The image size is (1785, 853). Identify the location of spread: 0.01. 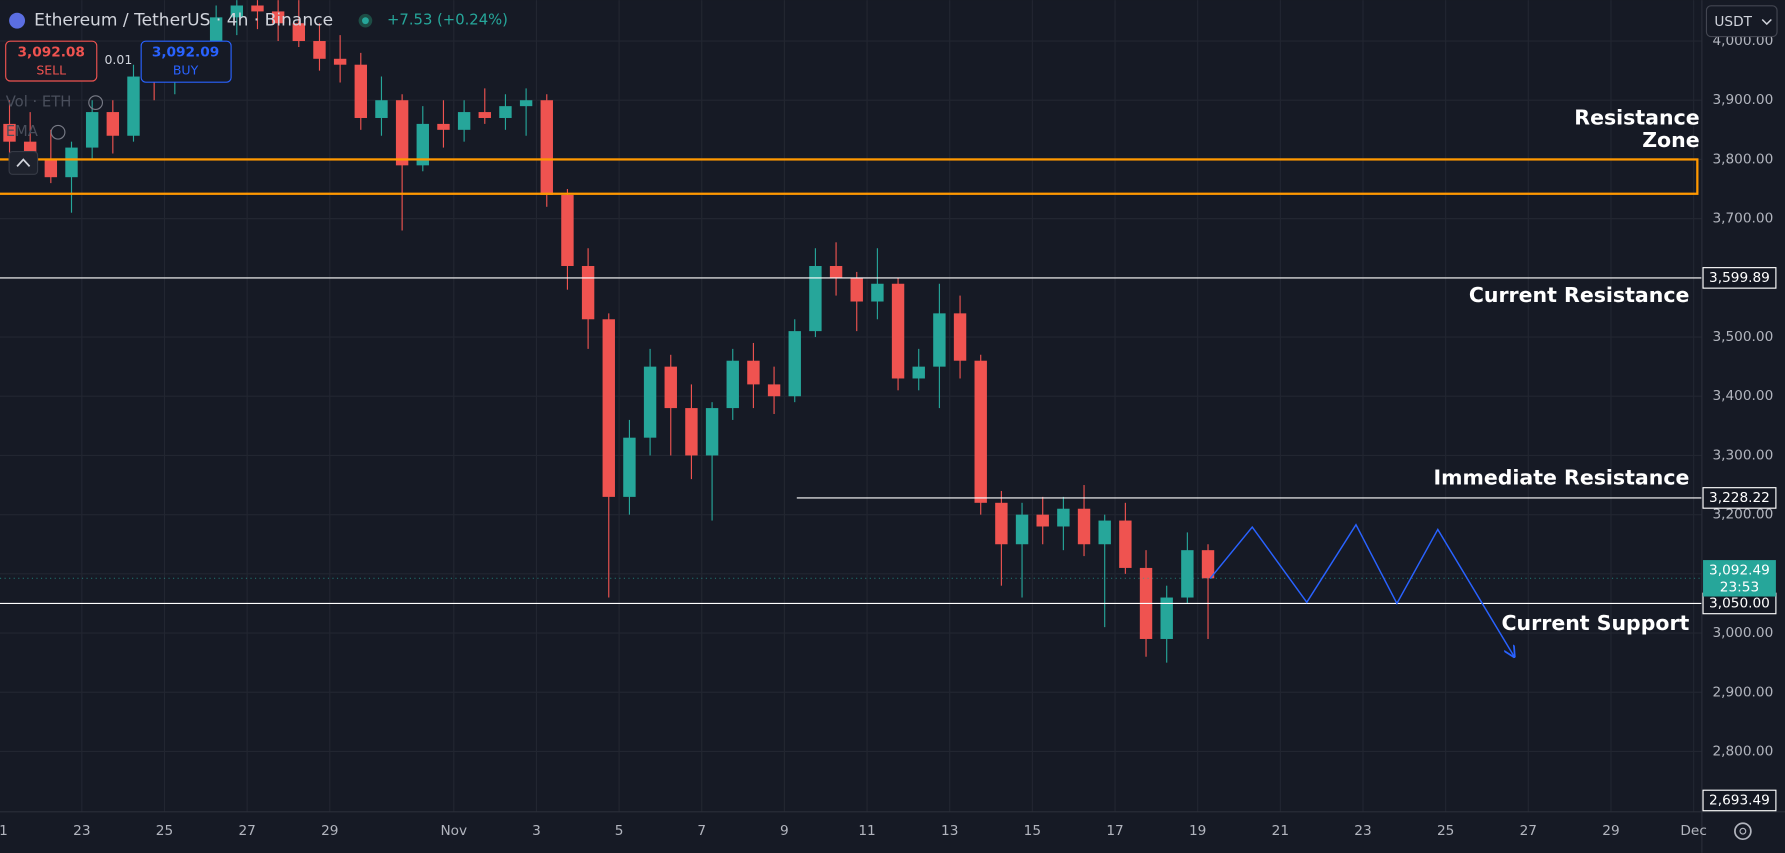
(118, 59).